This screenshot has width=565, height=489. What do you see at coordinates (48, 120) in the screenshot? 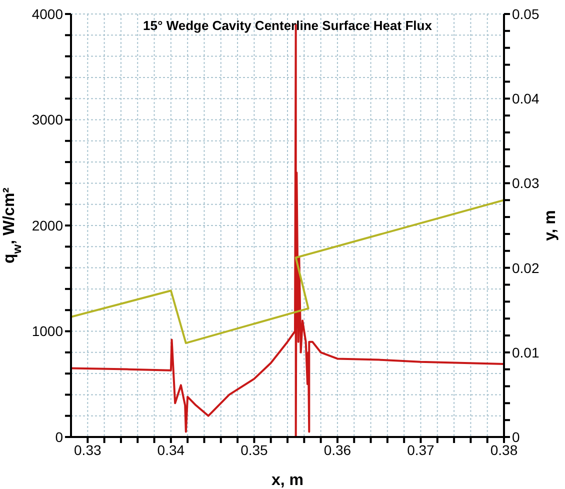
I see `y-tick-label: 3000` at bounding box center [48, 120].